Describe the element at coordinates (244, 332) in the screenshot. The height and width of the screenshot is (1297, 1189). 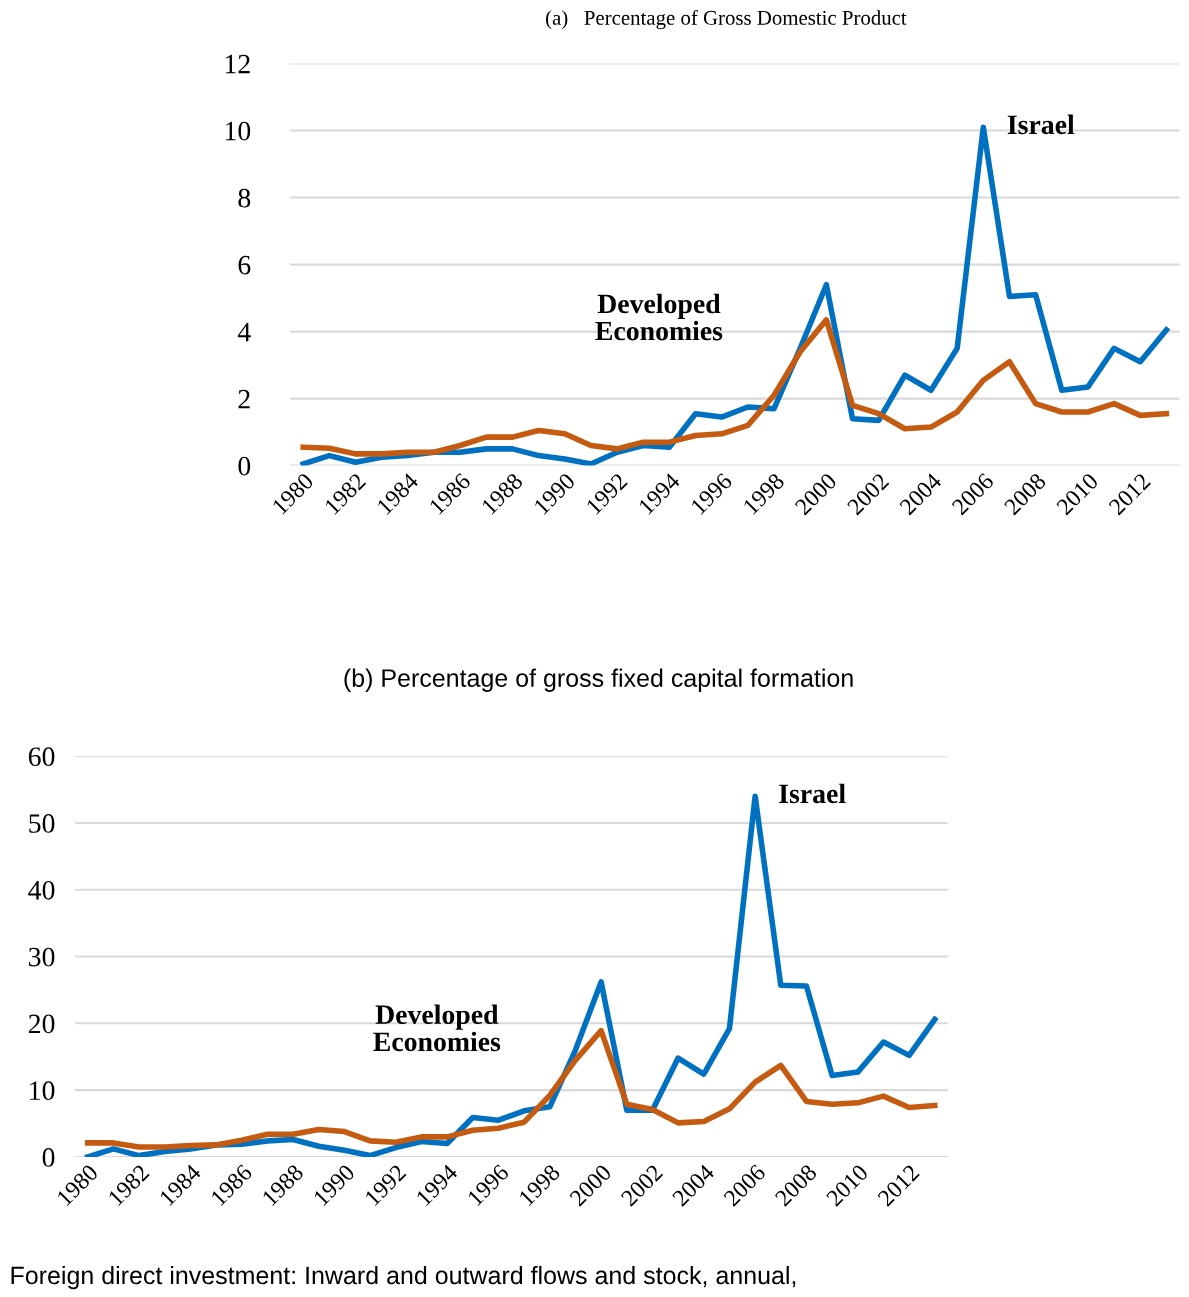
I see `y-tick-label: 4` at that location.